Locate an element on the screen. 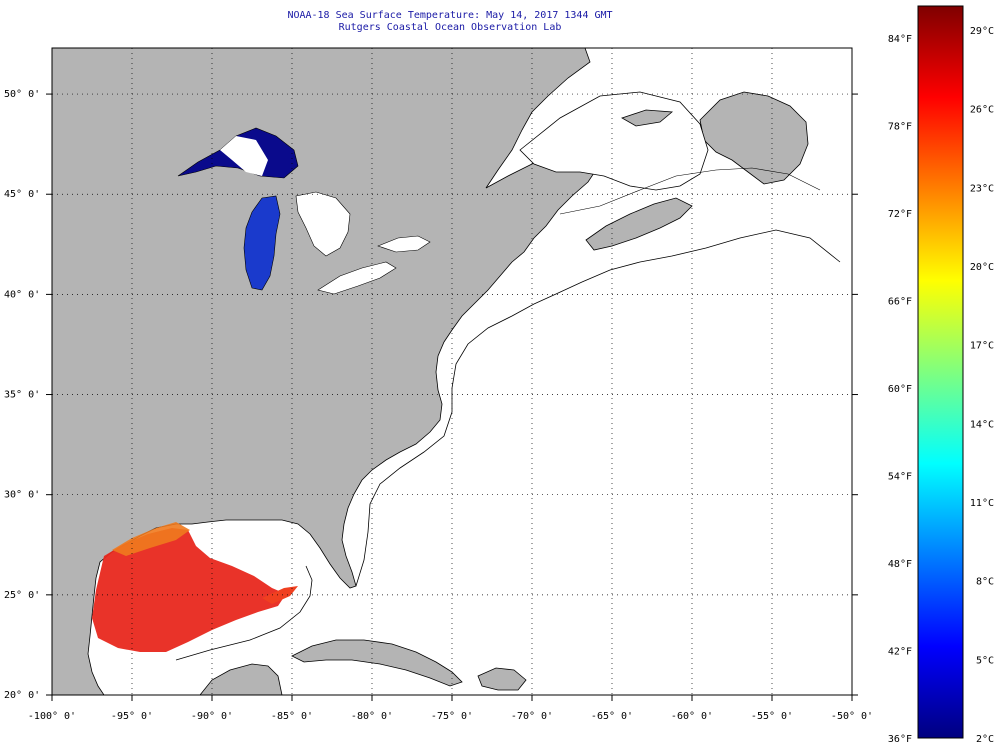  lon-tick-label: -75° 0' is located at coordinates (452, 716).